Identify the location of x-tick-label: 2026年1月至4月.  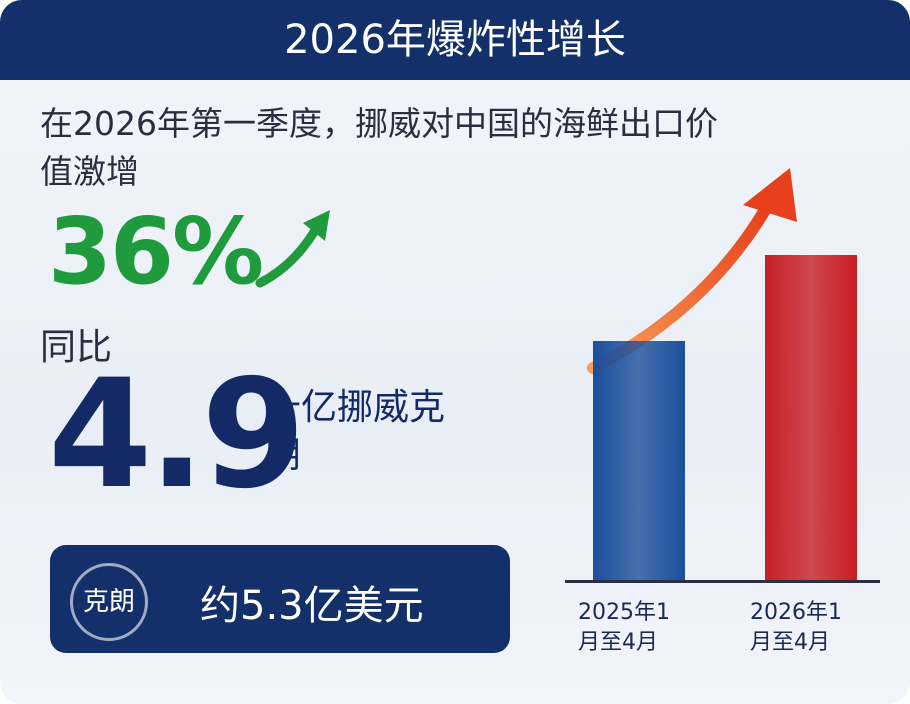
(796, 627).